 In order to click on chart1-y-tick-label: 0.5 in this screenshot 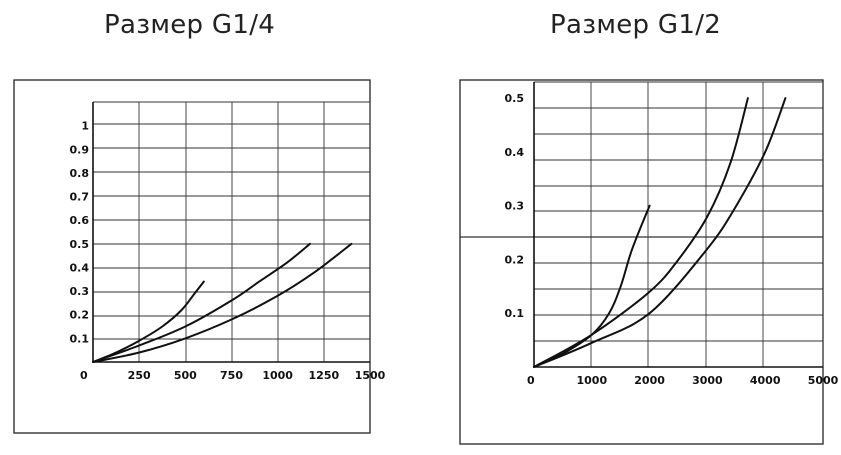, I will do `click(80, 244)`.